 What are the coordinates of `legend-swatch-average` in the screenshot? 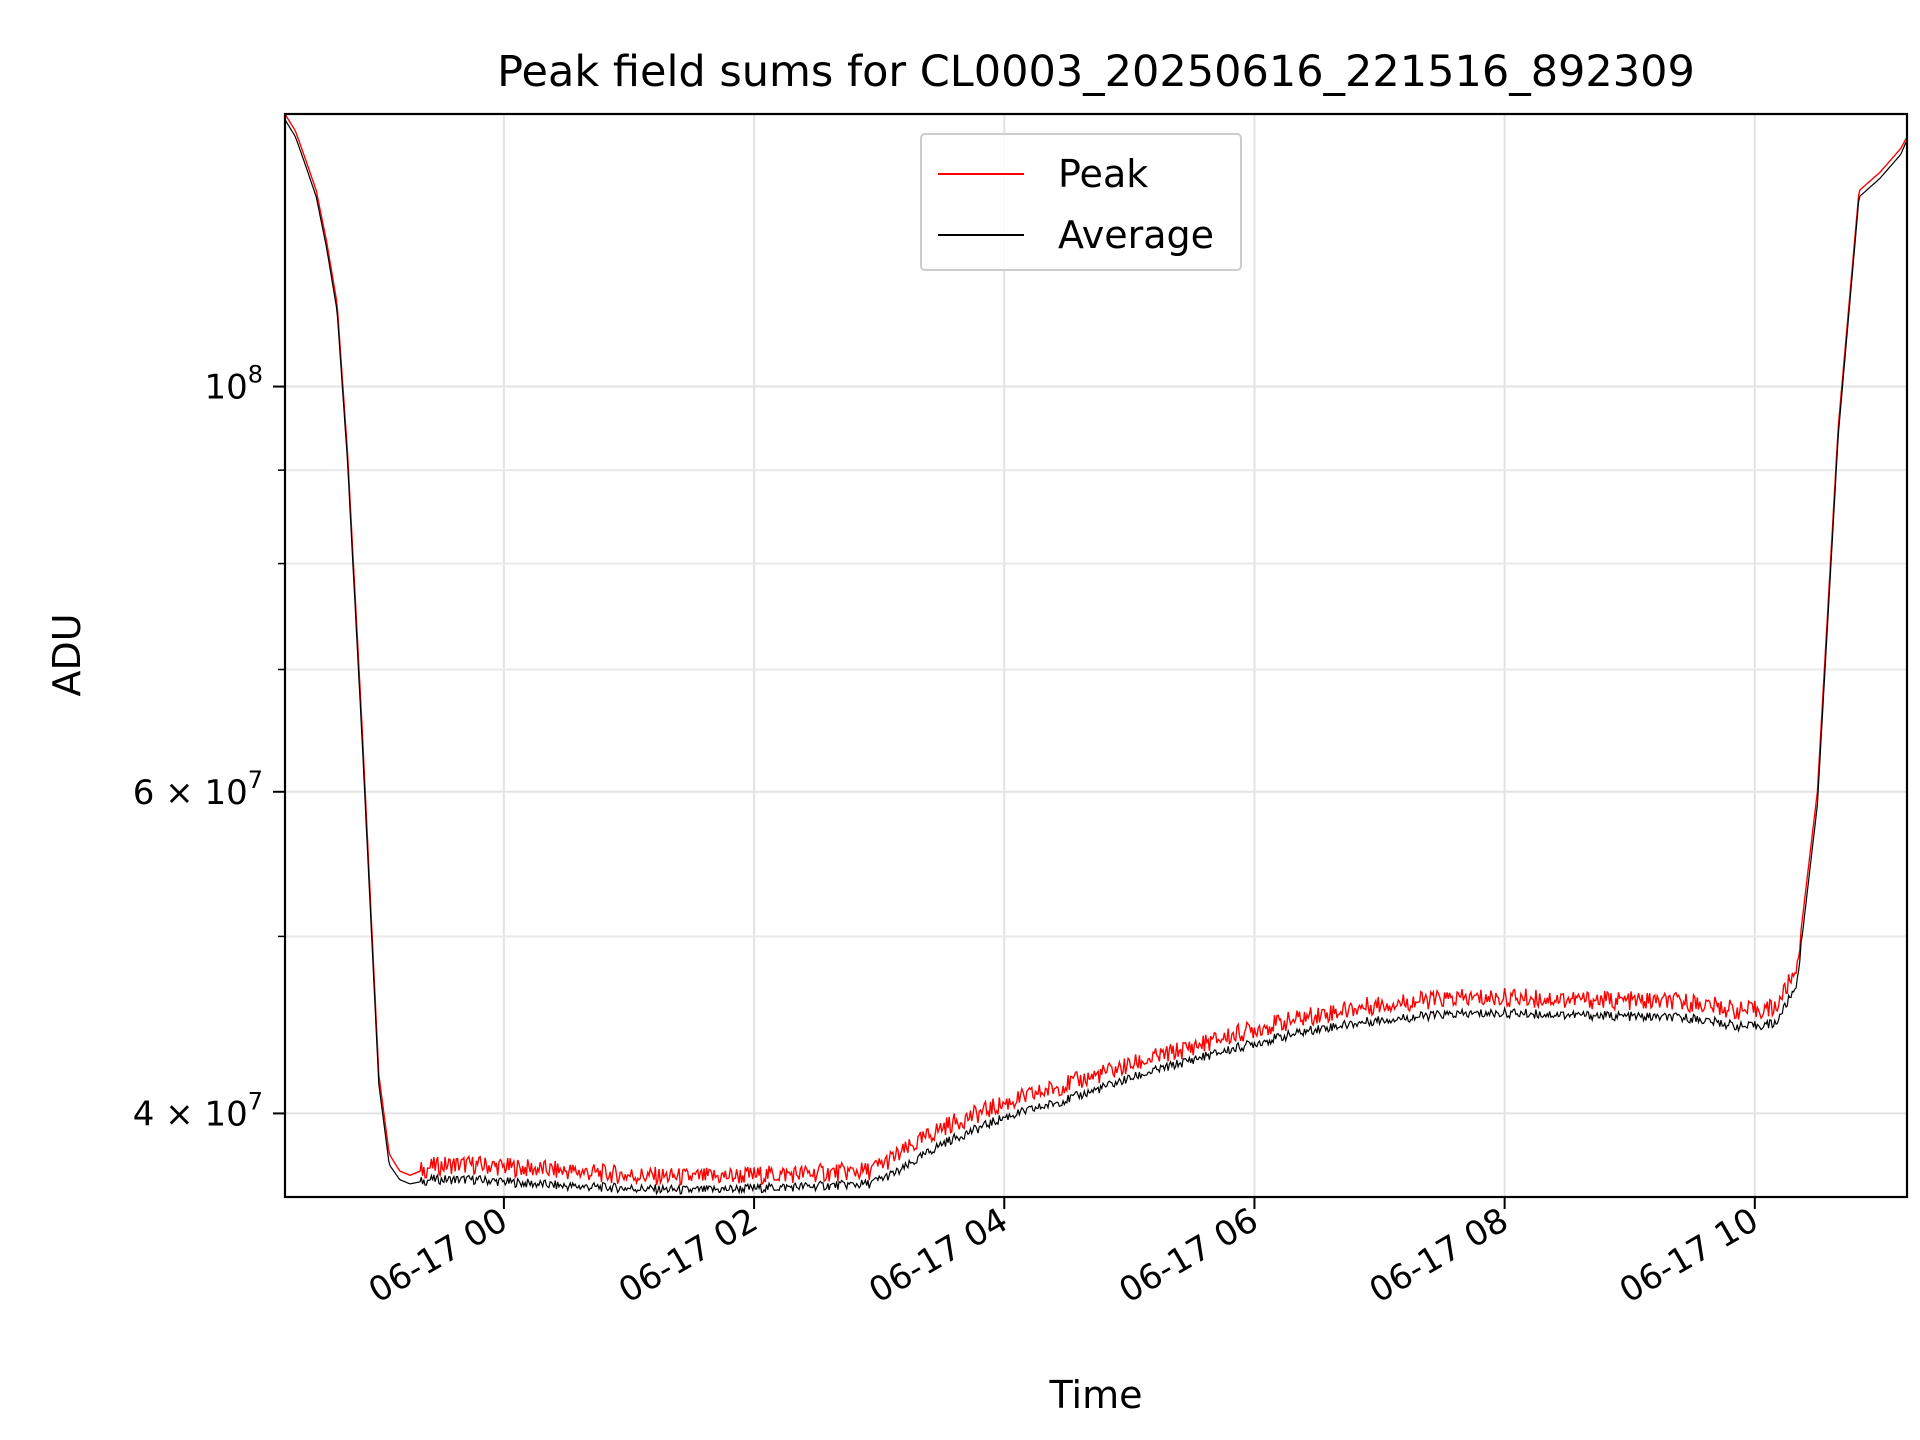 It's located at (981, 235).